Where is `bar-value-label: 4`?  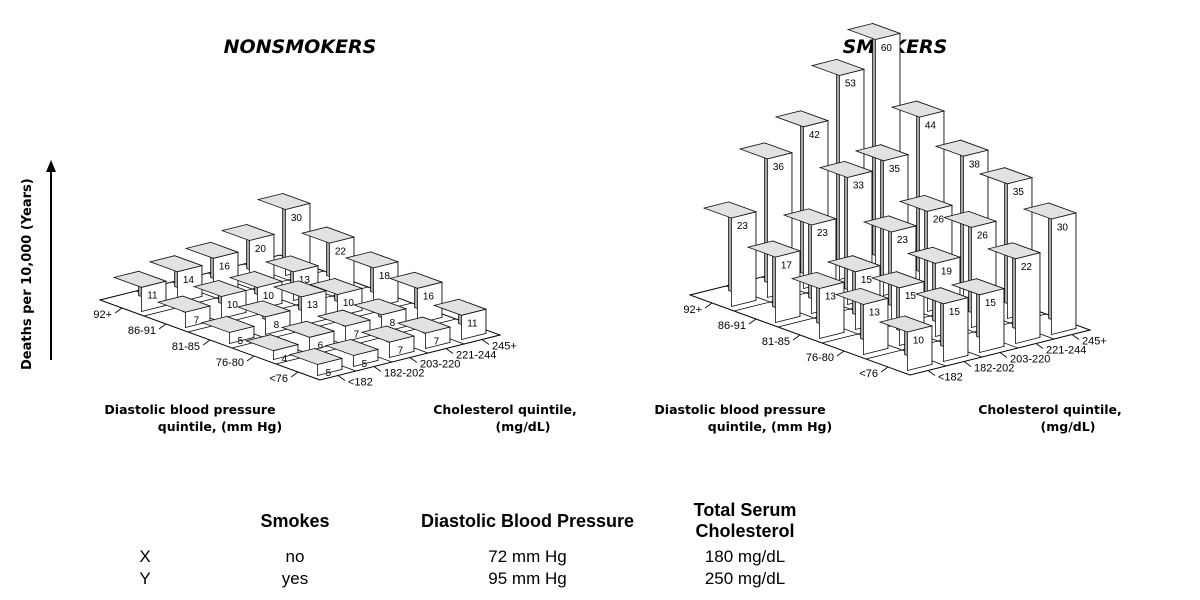
bar-value-label: 4 is located at coordinates (285, 359).